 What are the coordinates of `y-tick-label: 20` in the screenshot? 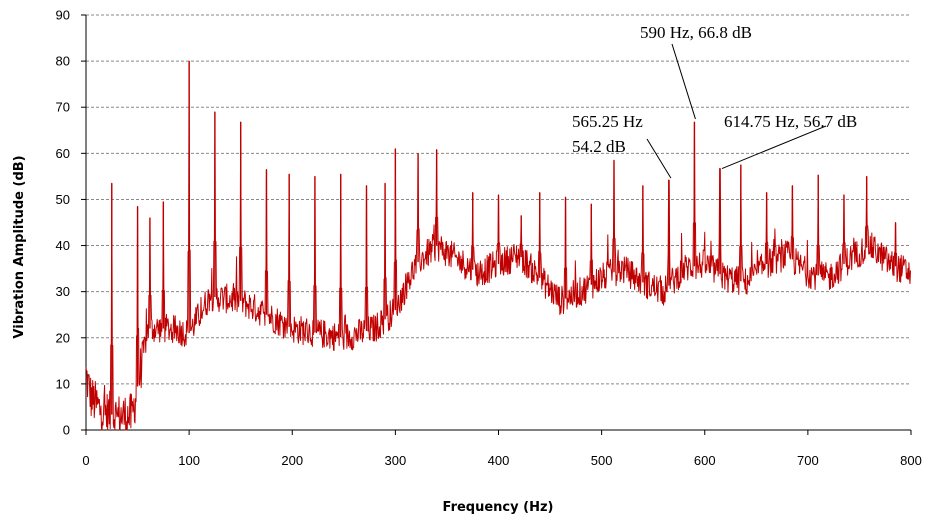 It's located at (63, 337).